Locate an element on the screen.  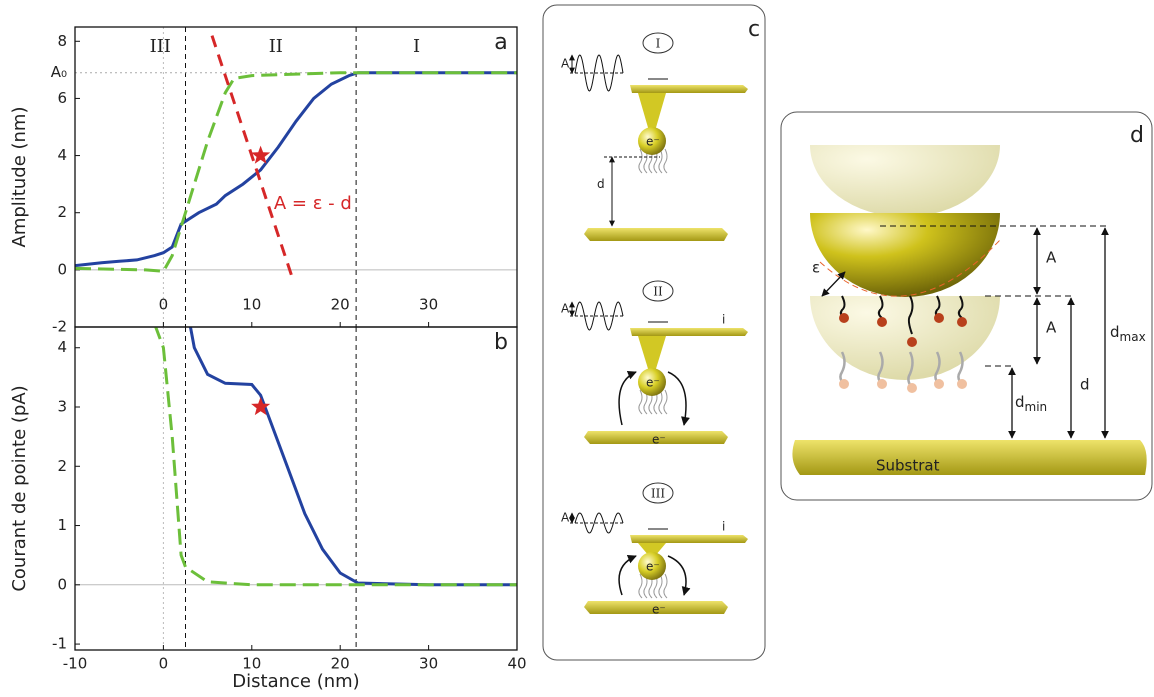
panel-c-label: c is located at coordinates (754, 29).